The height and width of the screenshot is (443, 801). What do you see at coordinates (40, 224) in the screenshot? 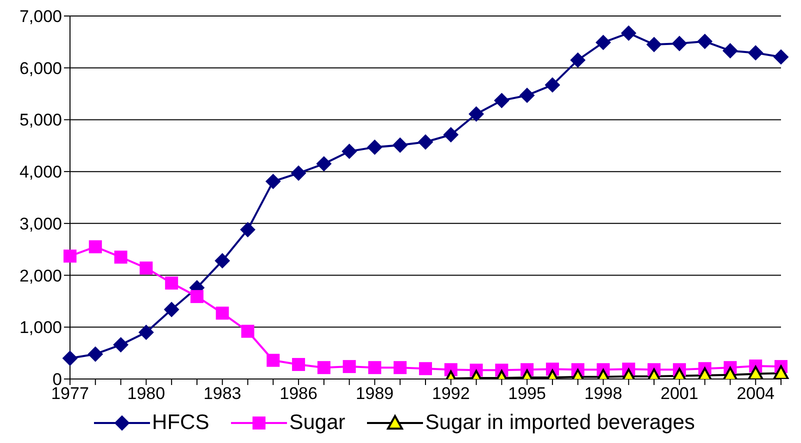
I see `y-tick-label: 3,000` at bounding box center [40, 224].